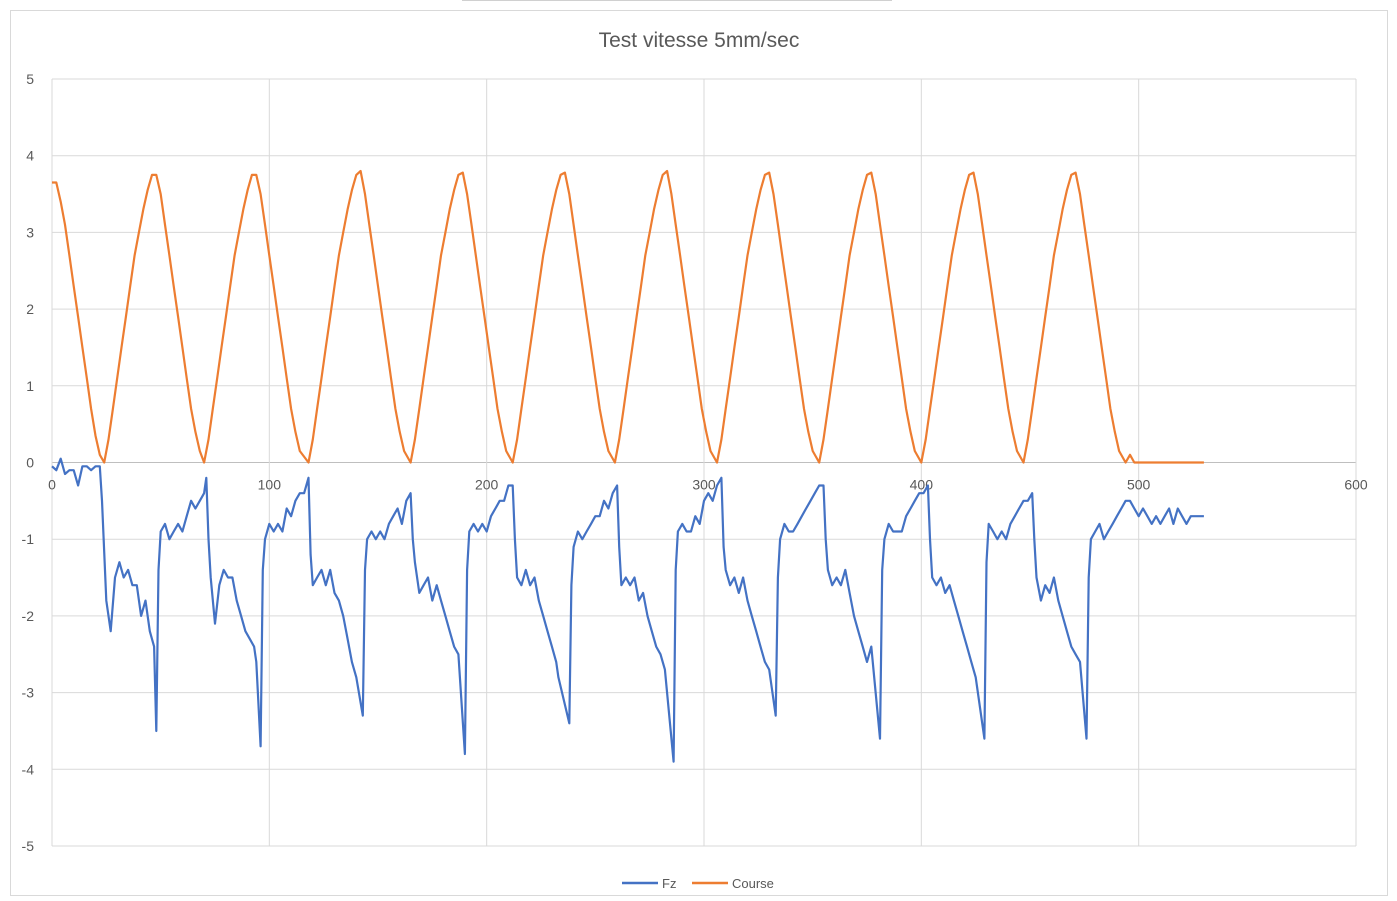 This screenshot has height=901, width=1397. Describe the element at coordinates (30, 463) in the screenshot. I see `y-tick-label: 0` at that location.